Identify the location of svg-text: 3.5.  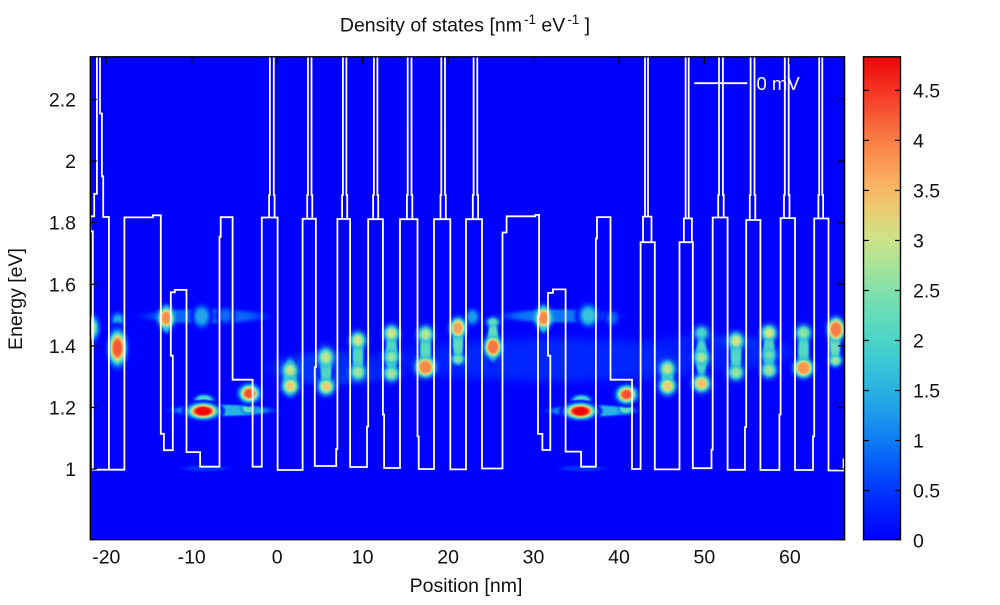
(926, 191).